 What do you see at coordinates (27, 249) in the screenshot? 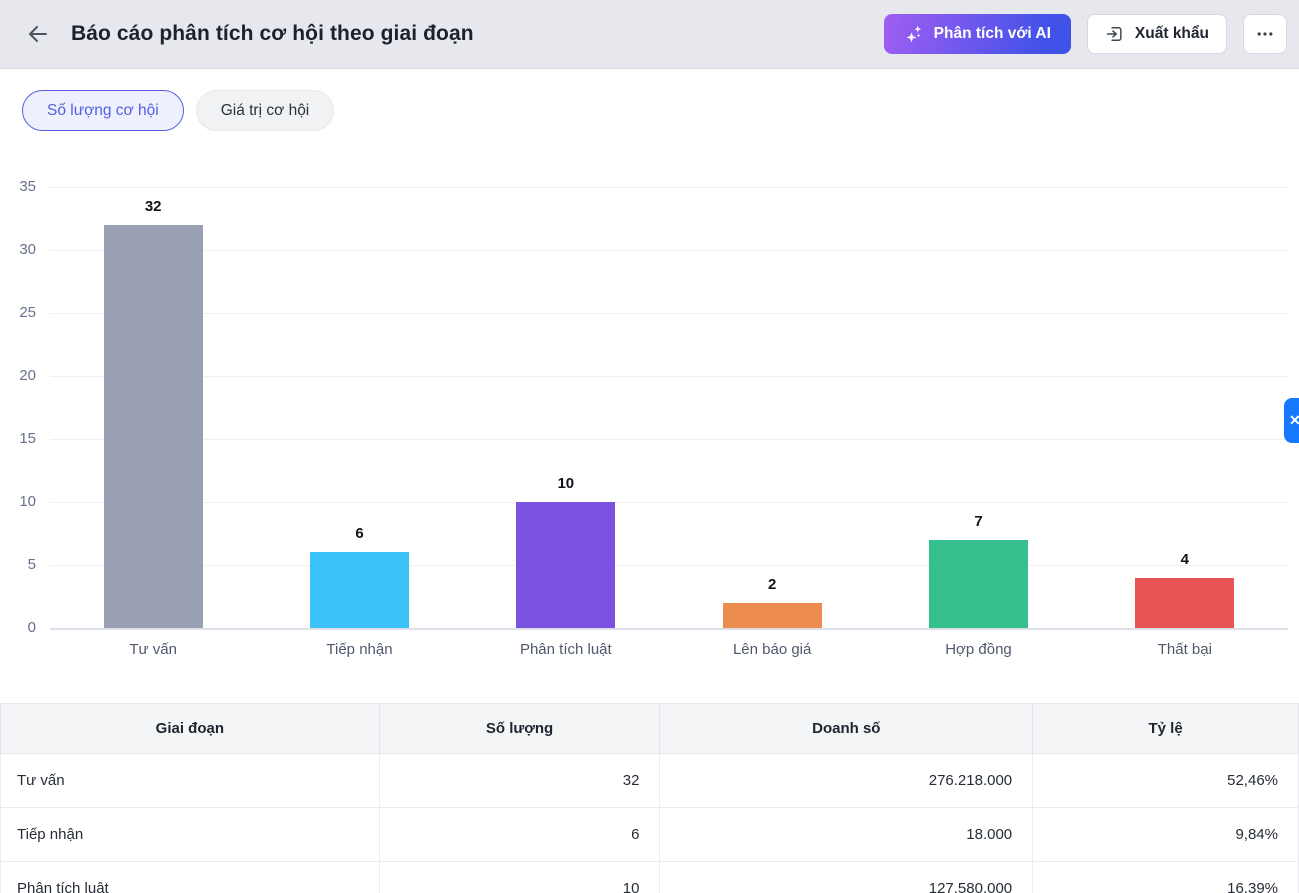
I see `y-axis-tick-label: 30` at bounding box center [27, 249].